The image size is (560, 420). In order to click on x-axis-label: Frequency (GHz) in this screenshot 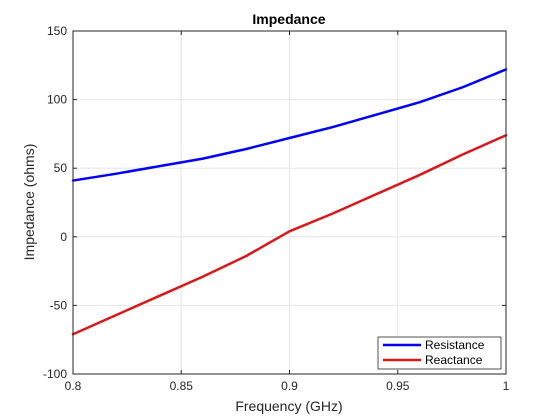, I will do `click(288, 406)`.